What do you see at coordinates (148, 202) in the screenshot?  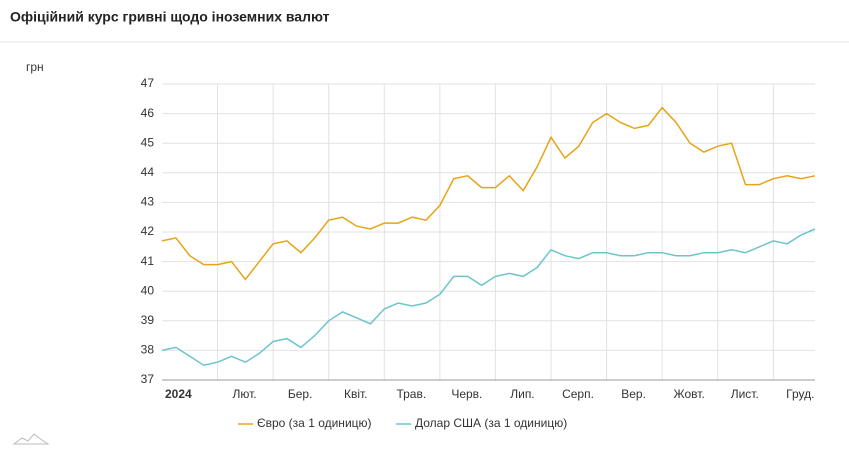 I see `y-tick-label: 43` at bounding box center [148, 202].